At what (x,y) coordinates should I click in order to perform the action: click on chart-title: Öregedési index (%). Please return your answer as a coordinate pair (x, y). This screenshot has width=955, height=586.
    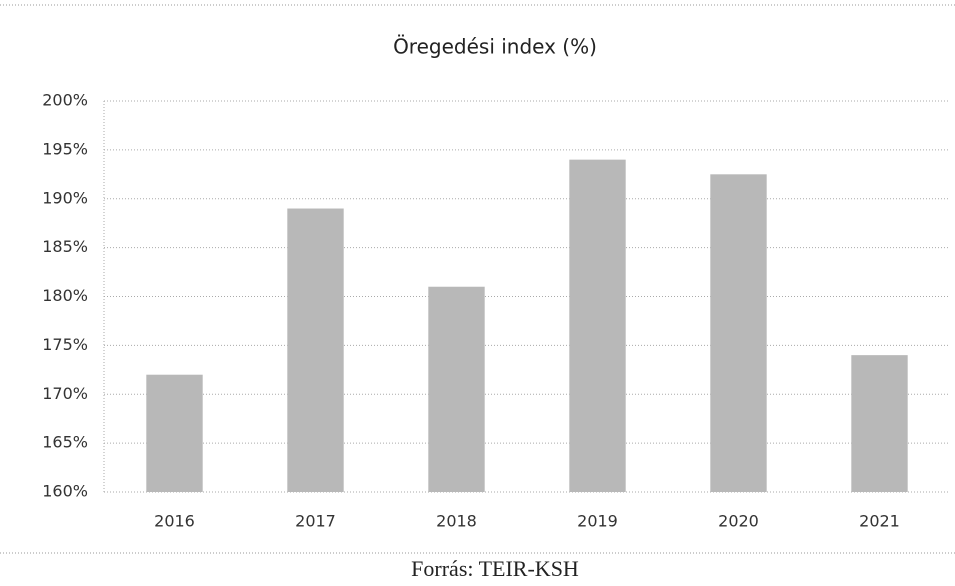
    Looking at the image, I should click on (495, 47).